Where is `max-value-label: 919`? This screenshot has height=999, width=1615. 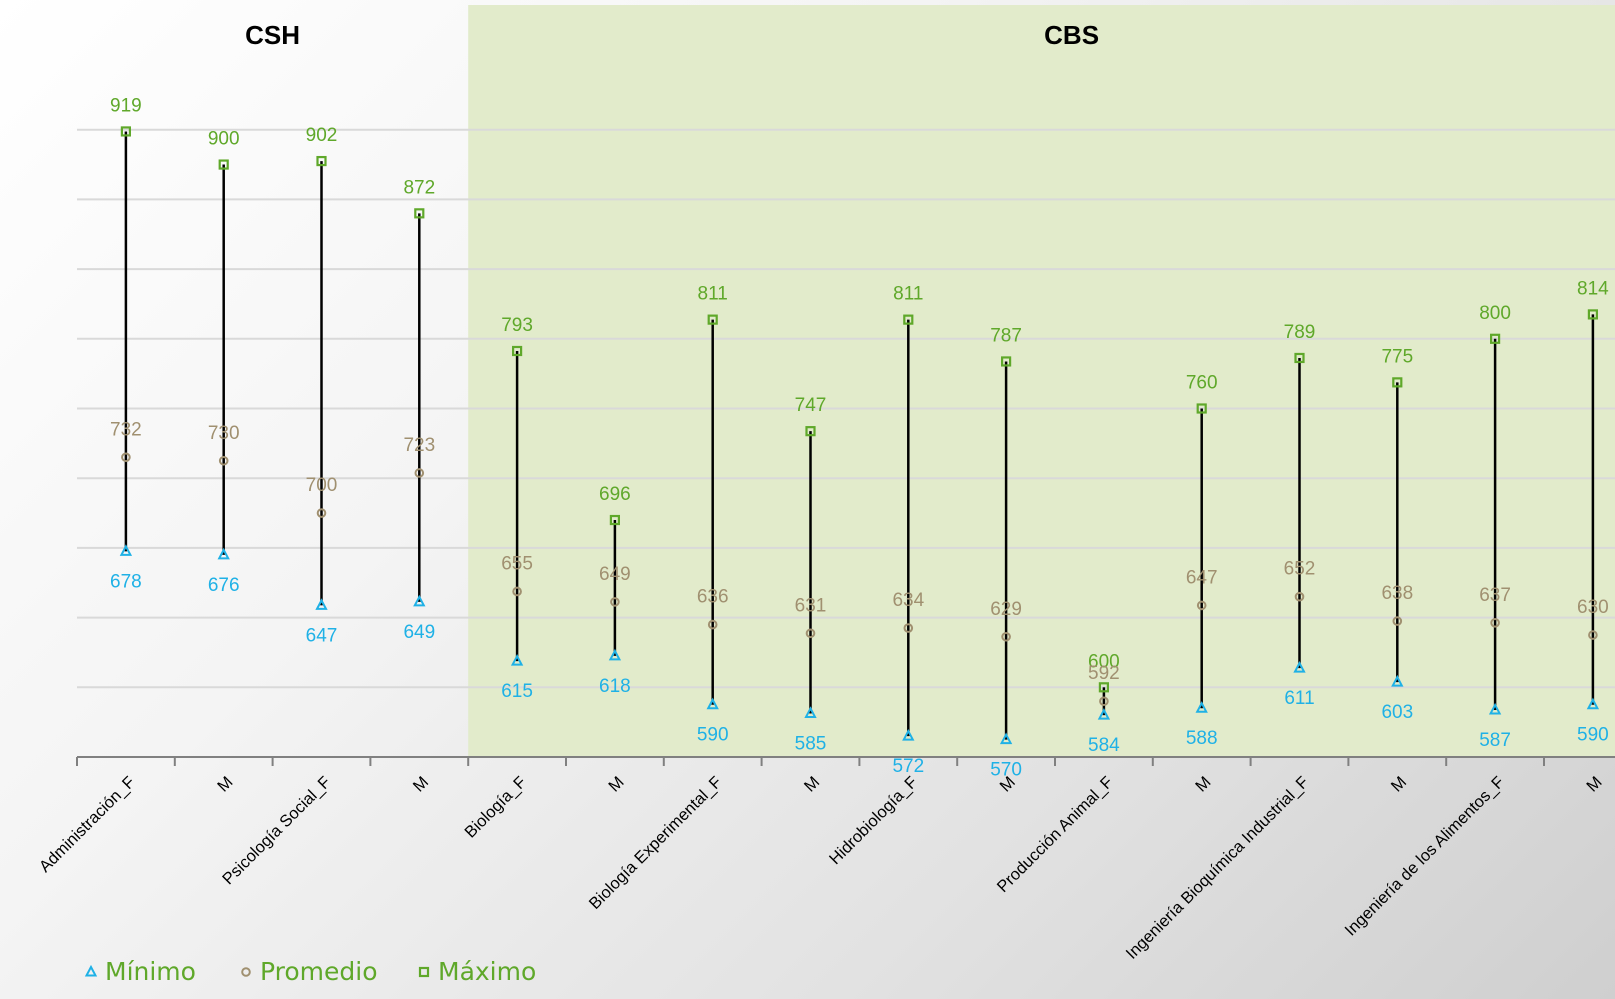 max-value-label: 919 is located at coordinates (126, 105).